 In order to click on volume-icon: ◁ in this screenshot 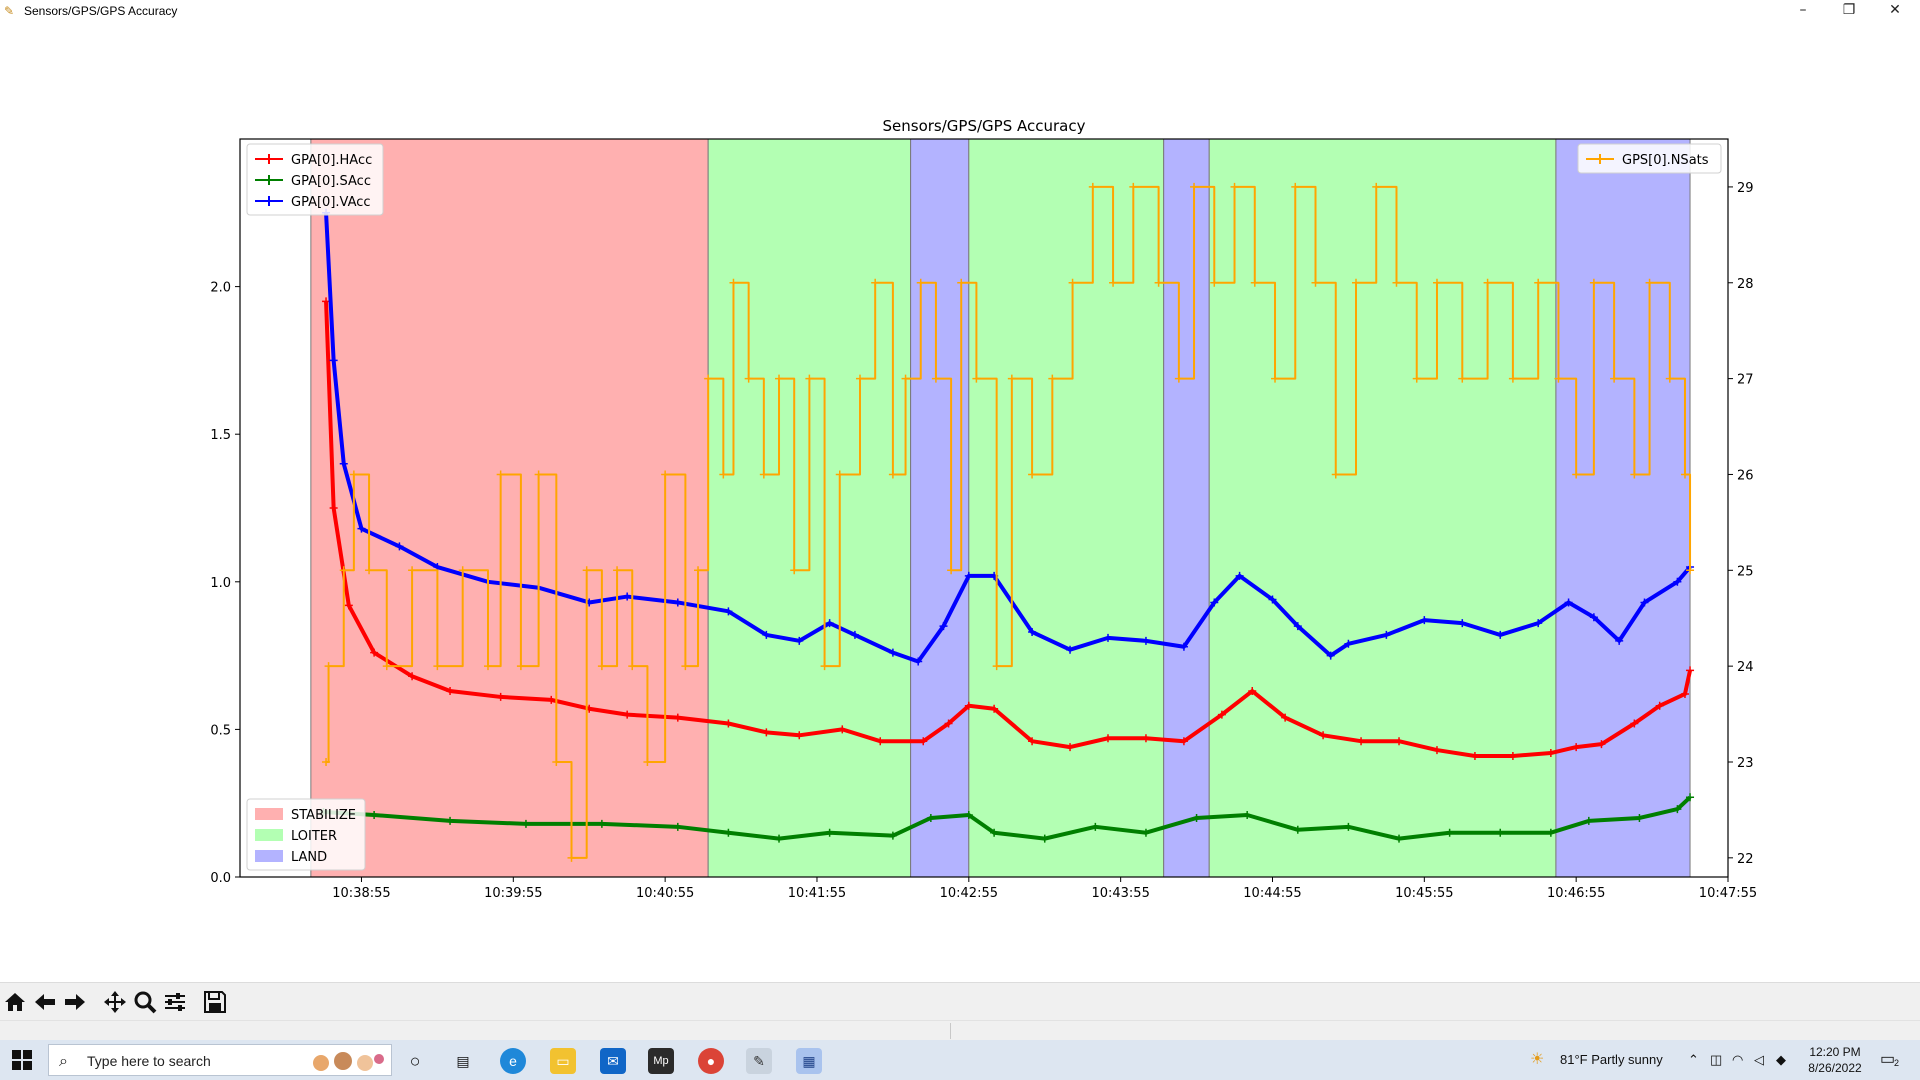, I will do `click(1759, 1059)`.